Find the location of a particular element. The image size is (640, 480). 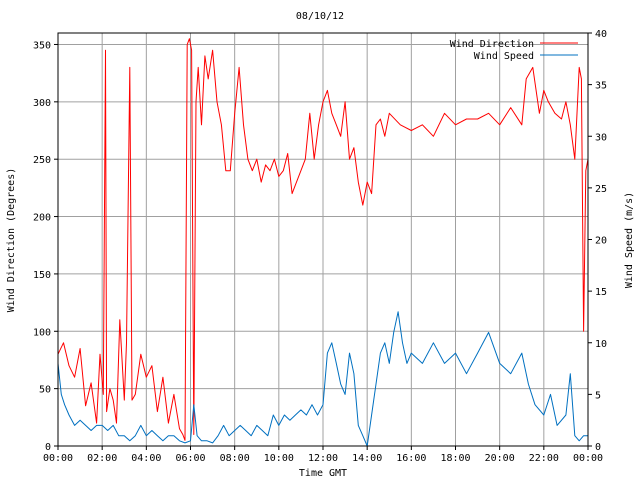

y-right-tick-label: 5 is located at coordinates (598, 395).